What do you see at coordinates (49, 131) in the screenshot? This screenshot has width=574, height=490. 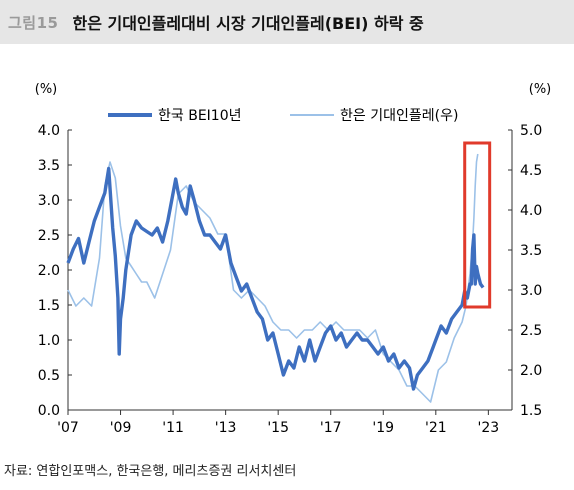 I see `left-tick-label: 4.0` at bounding box center [49, 131].